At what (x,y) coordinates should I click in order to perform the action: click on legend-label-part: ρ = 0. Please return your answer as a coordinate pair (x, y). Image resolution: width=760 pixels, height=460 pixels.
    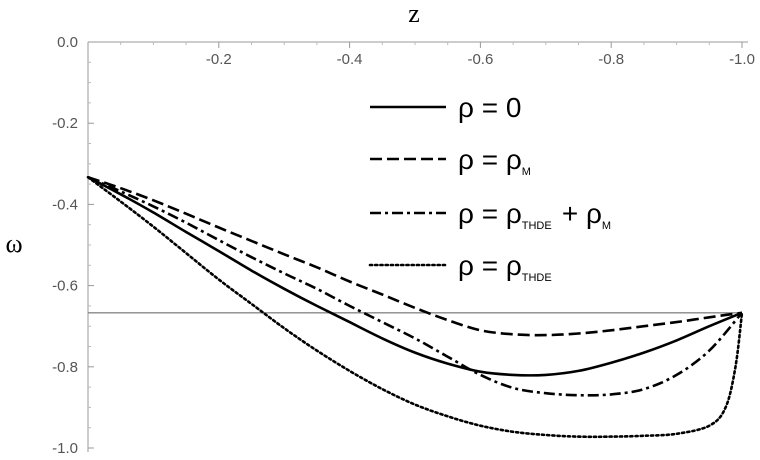
    Looking at the image, I should click on (489, 107).